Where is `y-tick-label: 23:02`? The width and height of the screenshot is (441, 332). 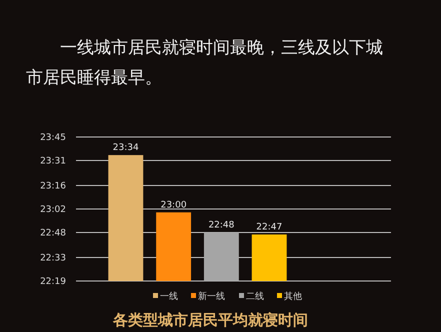 y-tick-label: 23:02 is located at coordinates (53, 210).